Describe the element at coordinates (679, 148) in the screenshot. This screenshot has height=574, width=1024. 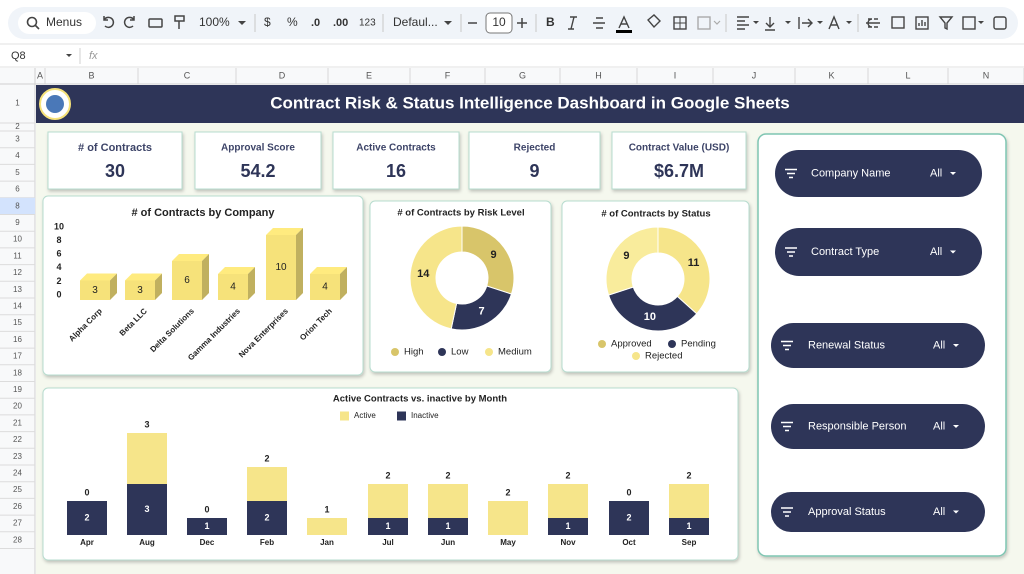
I see `kpi-label: Contract Value (USD)` at that location.